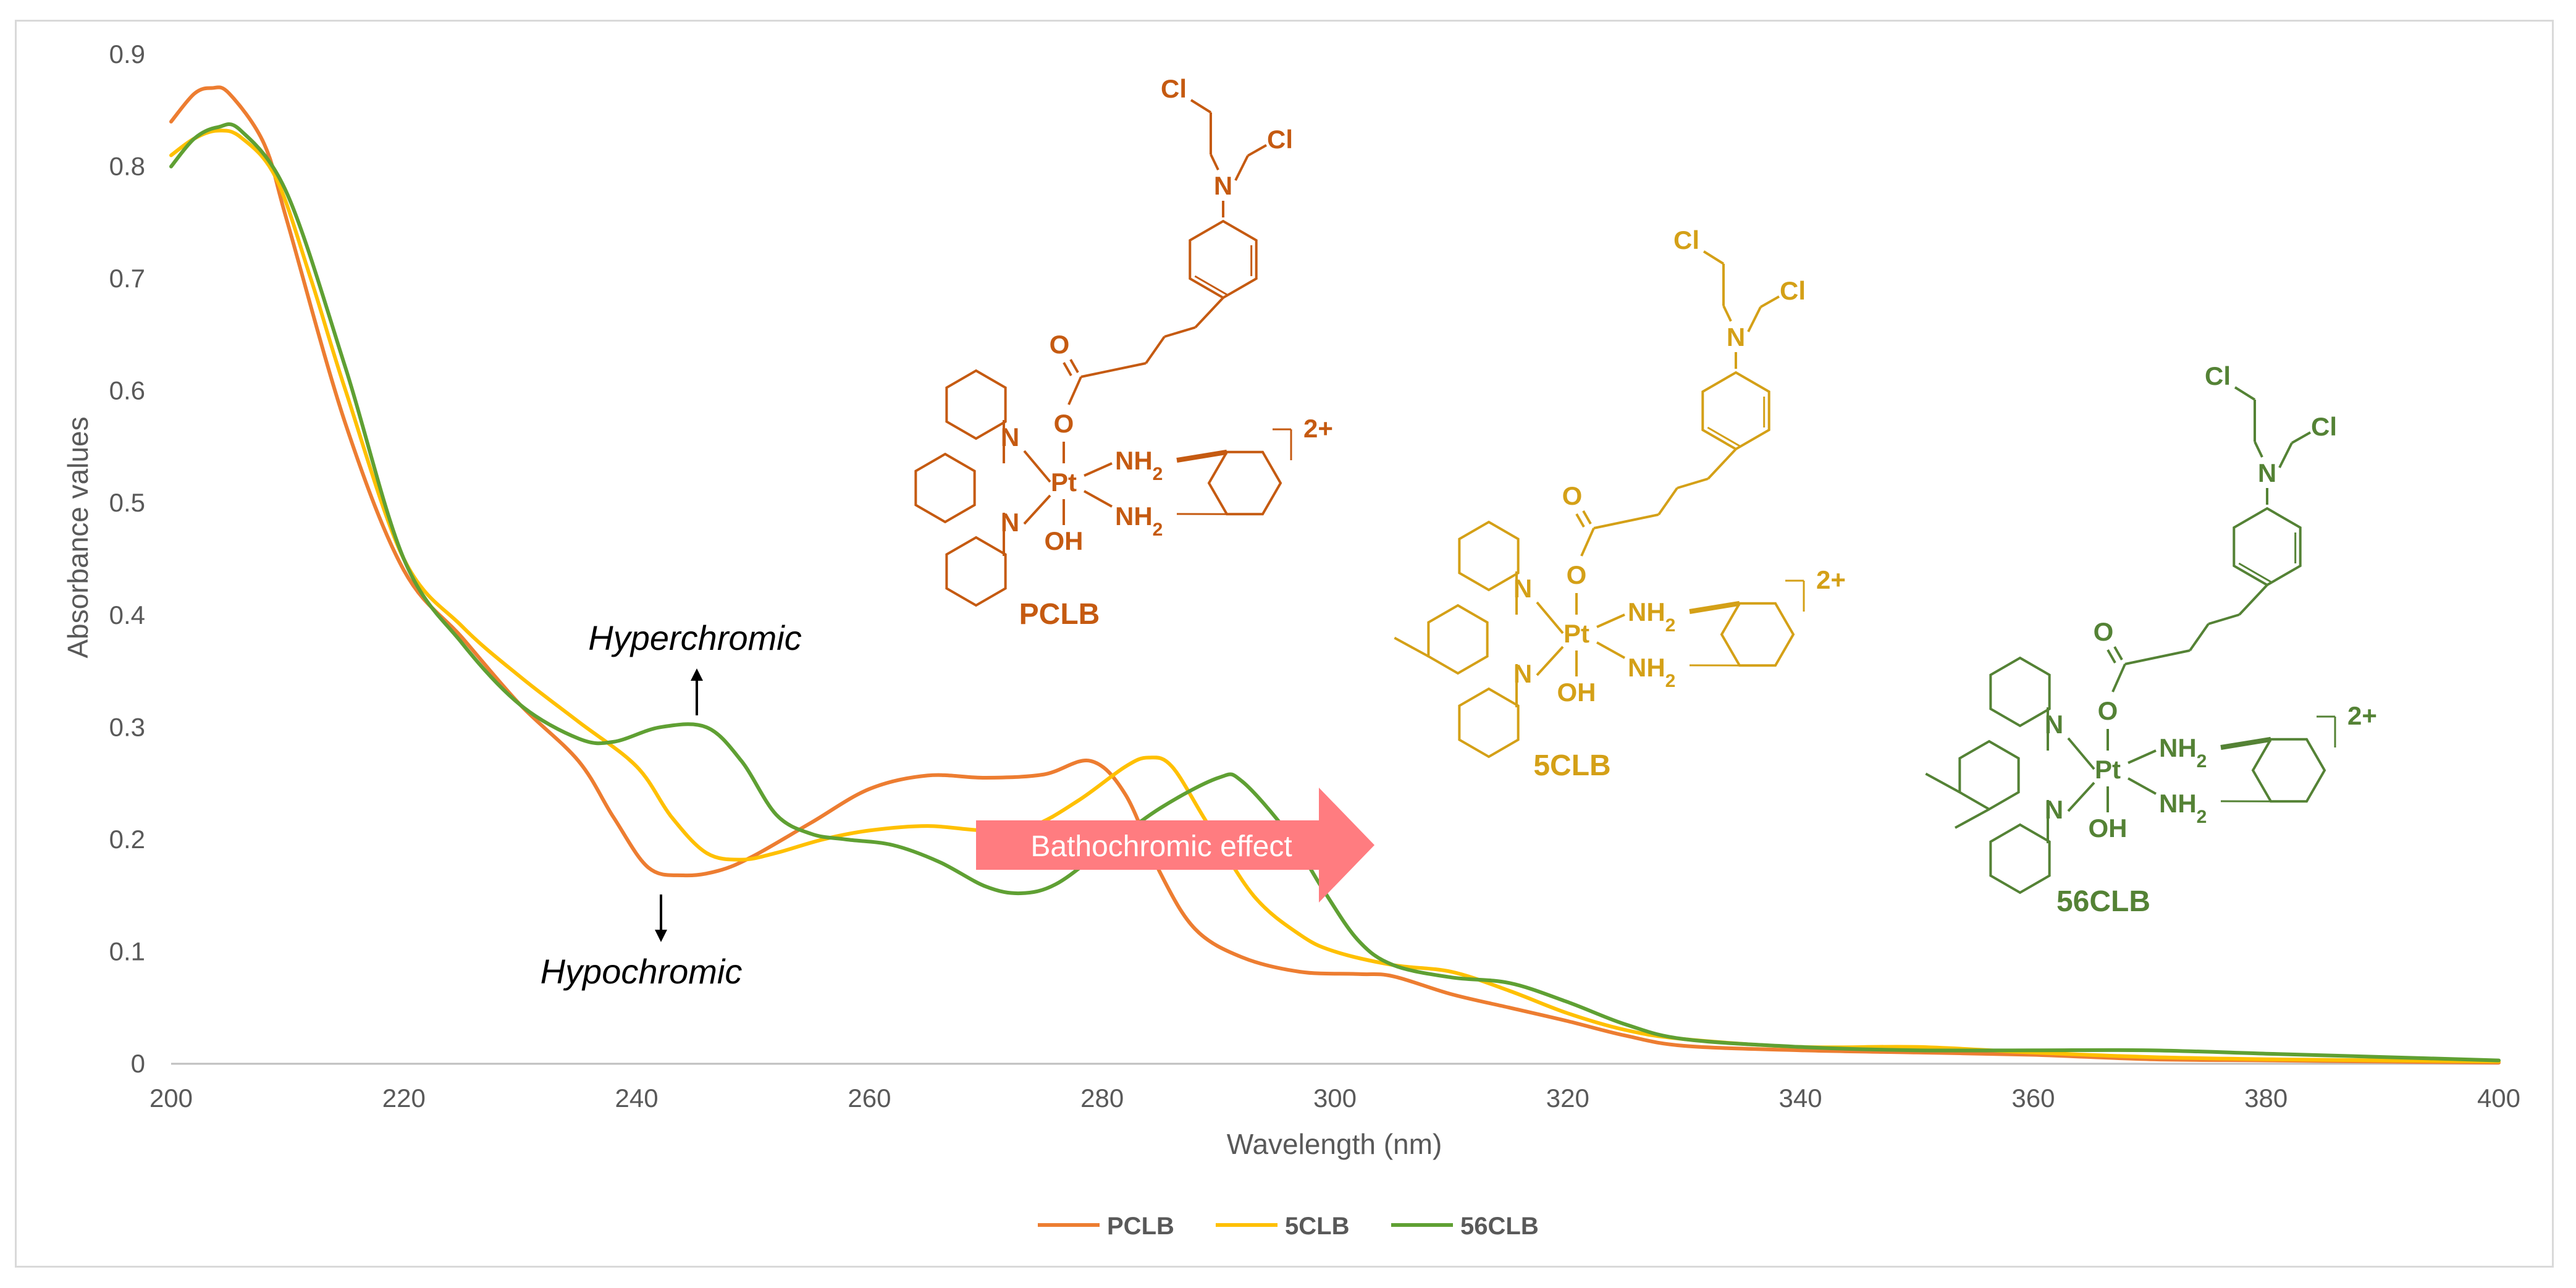 This screenshot has width=2576, height=1288. I want to click on y-axis-ticks: 0 0.1 0.2 0.3 0.4 0.5 0.6 0.7 0.8 0.9, so click(127, 559).